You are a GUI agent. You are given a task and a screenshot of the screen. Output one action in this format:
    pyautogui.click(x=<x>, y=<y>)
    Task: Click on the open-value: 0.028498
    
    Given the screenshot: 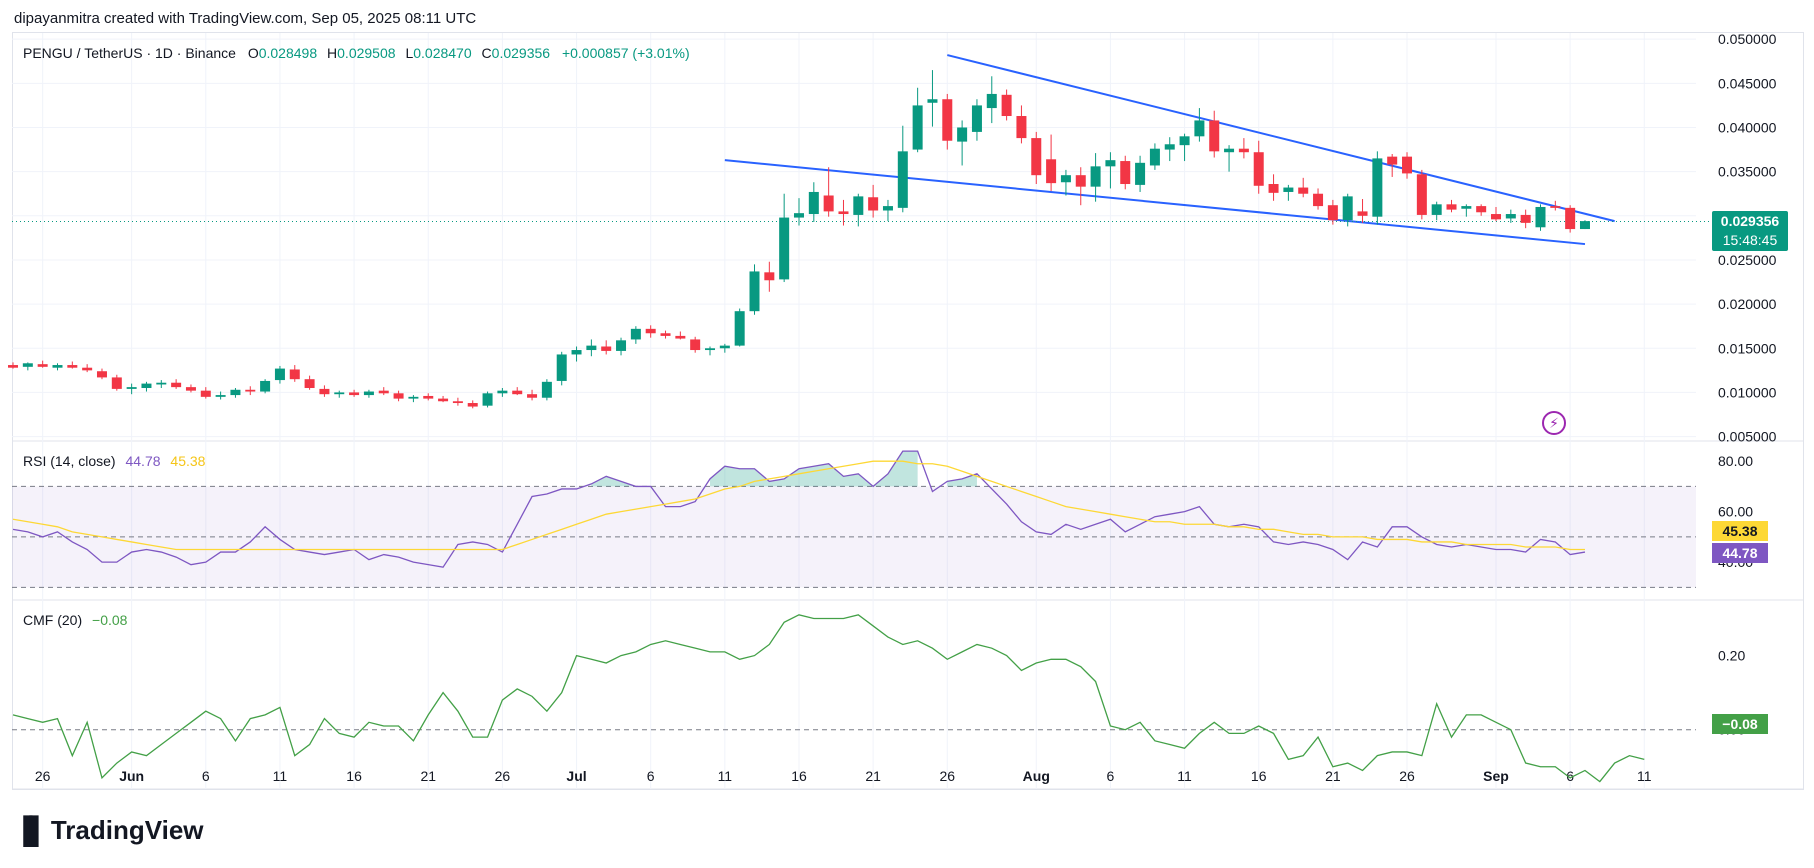 What is the action you would take?
    pyautogui.click(x=288, y=53)
    